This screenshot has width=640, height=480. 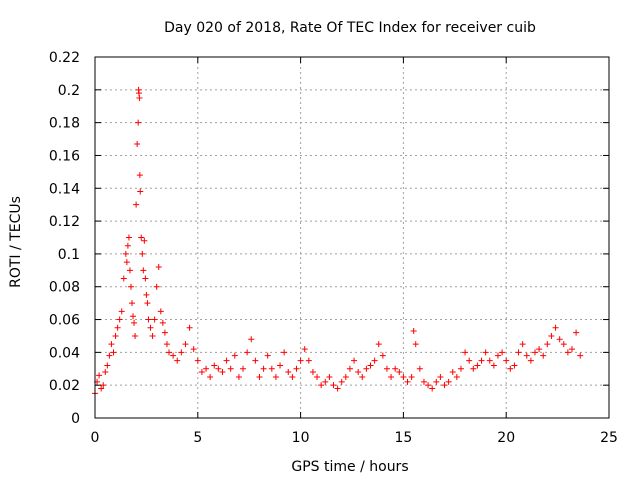 I want to click on x-tick-label: 10, so click(x=301, y=438).